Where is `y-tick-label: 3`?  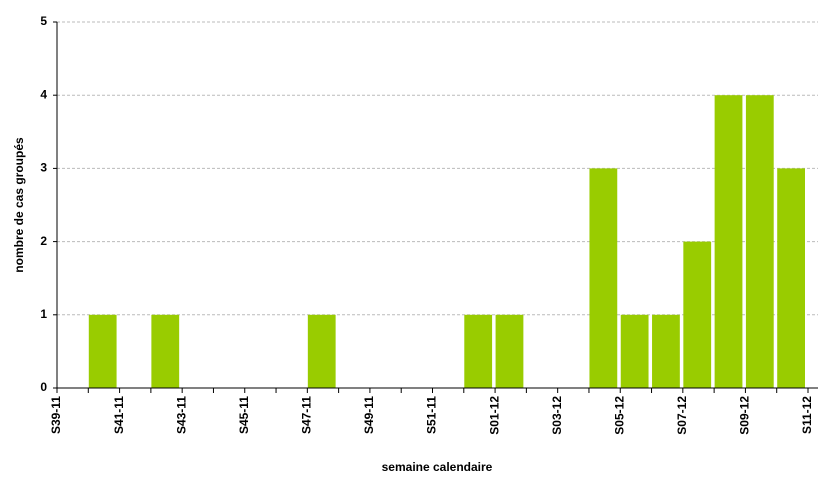
y-tick-label: 3 is located at coordinates (43, 168).